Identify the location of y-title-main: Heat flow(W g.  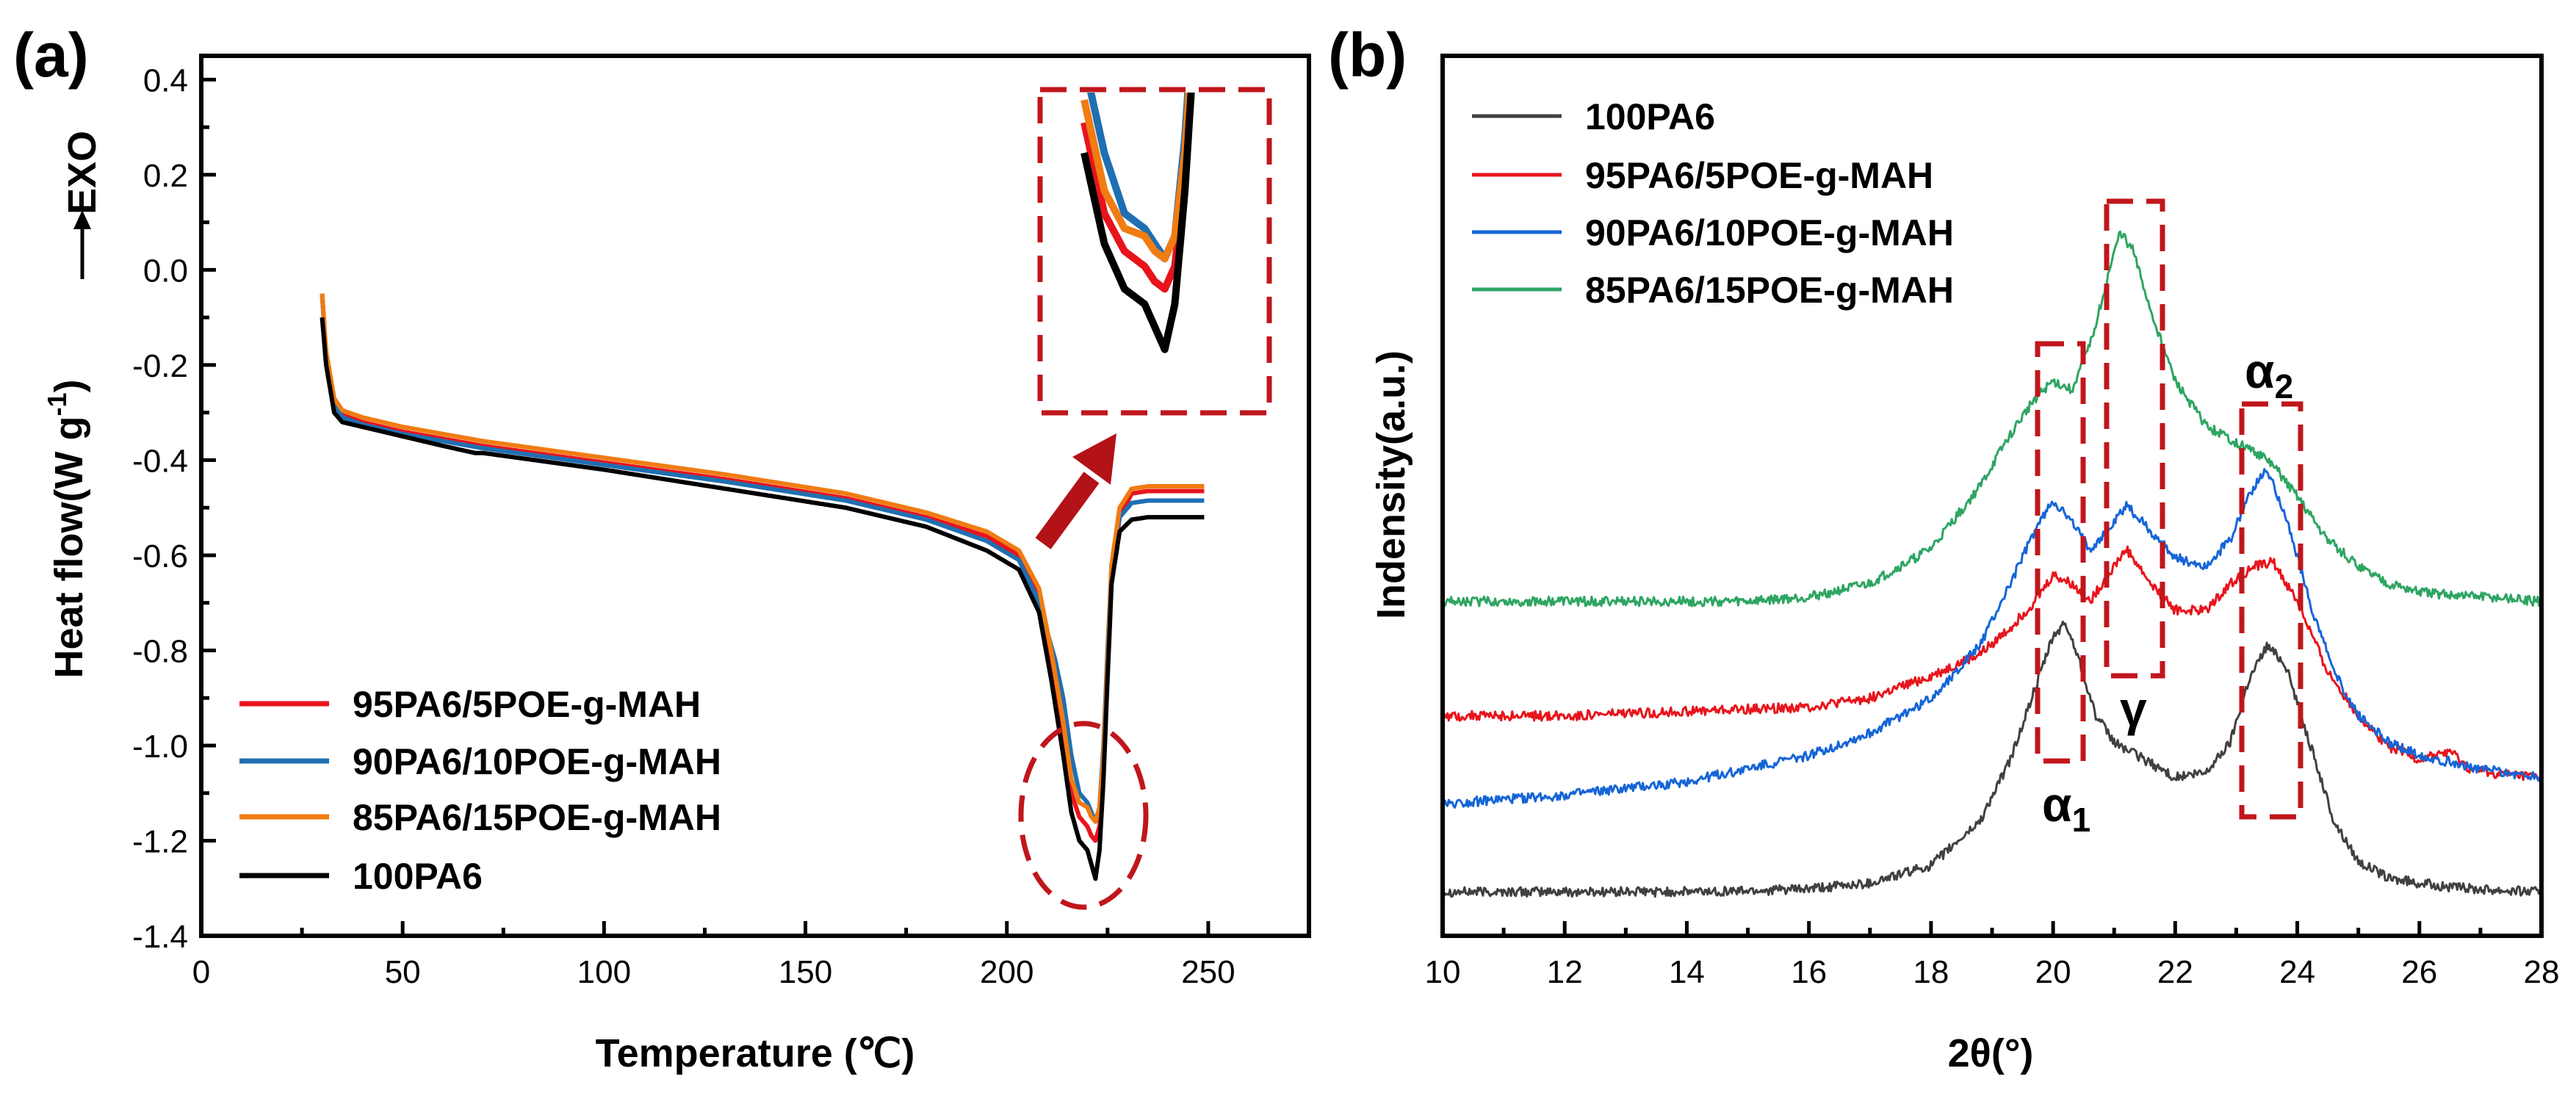
(69, 547).